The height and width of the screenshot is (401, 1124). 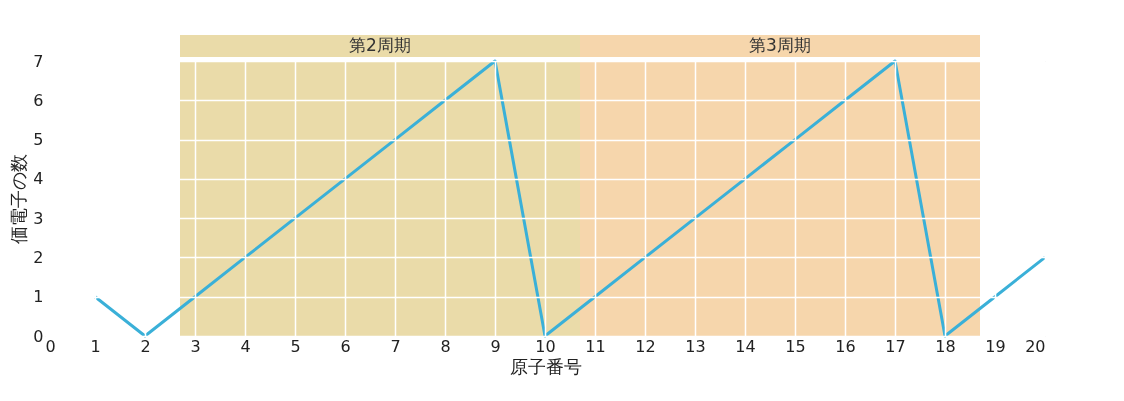 I want to click on x-tick-label: 5, so click(x=295, y=346).